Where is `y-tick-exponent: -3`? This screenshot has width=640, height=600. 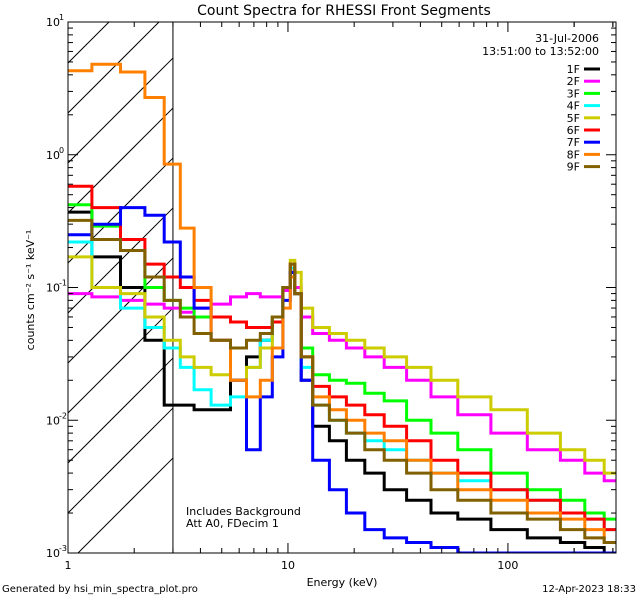 y-tick-exponent: -3 is located at coordinates (63, 548).